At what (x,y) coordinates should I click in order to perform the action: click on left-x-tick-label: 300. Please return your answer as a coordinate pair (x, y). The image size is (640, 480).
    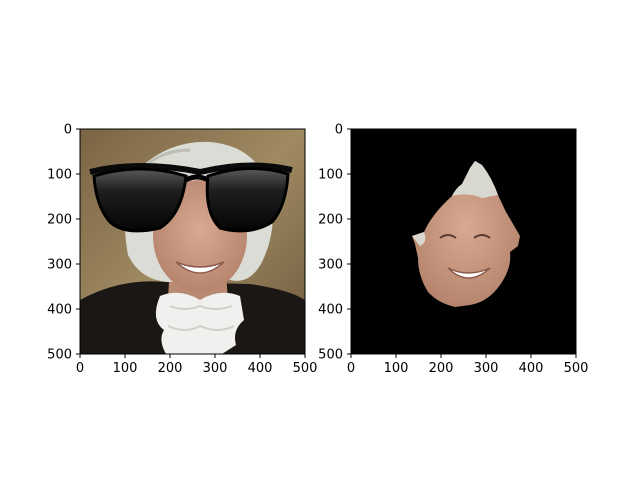
    Looking at the image, I should click on (215, 368).